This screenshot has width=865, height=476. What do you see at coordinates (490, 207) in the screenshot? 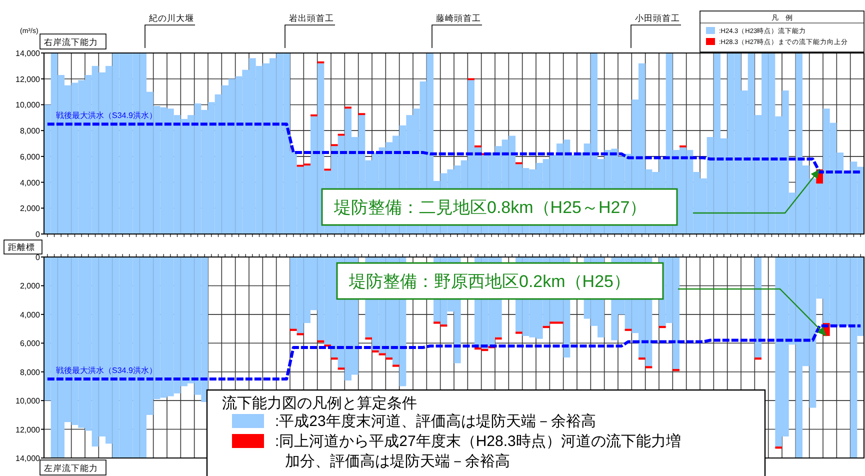
I see `annotation: 堤防整備：二見地区0.8km（H25～H27）` at bounding box center [490, 207].